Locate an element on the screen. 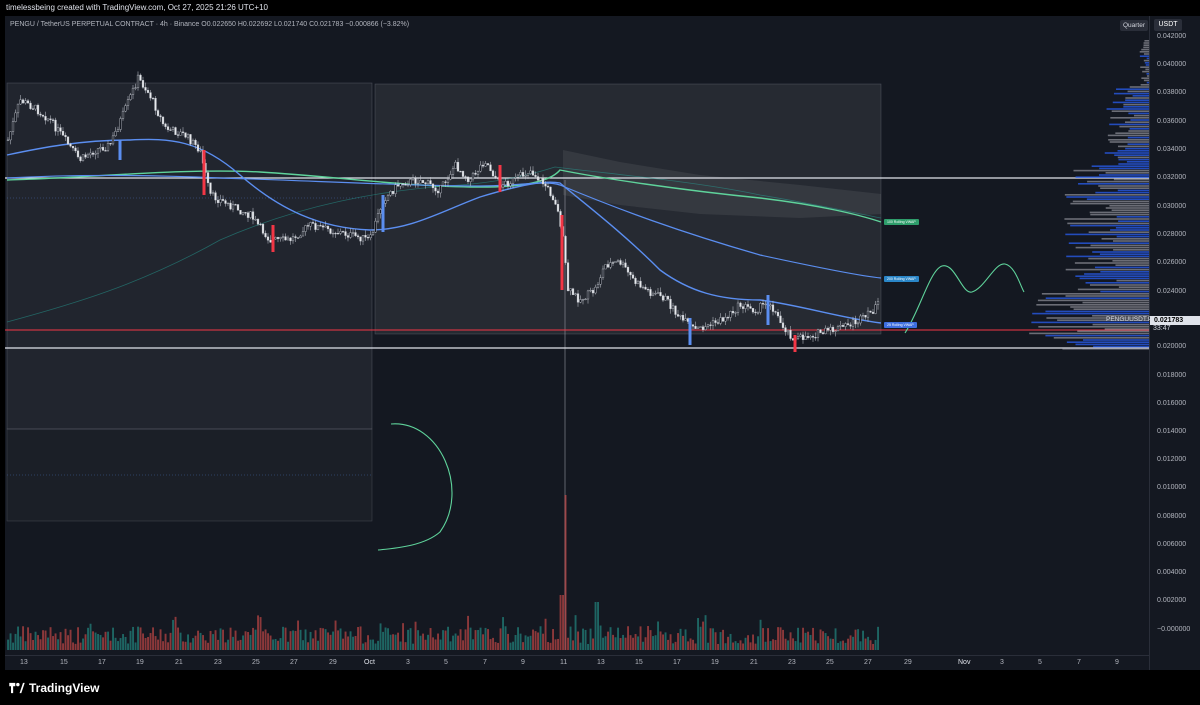 The width and height of the screenshot is (1200, 705). time-axis is located at coordinates (577, 663).